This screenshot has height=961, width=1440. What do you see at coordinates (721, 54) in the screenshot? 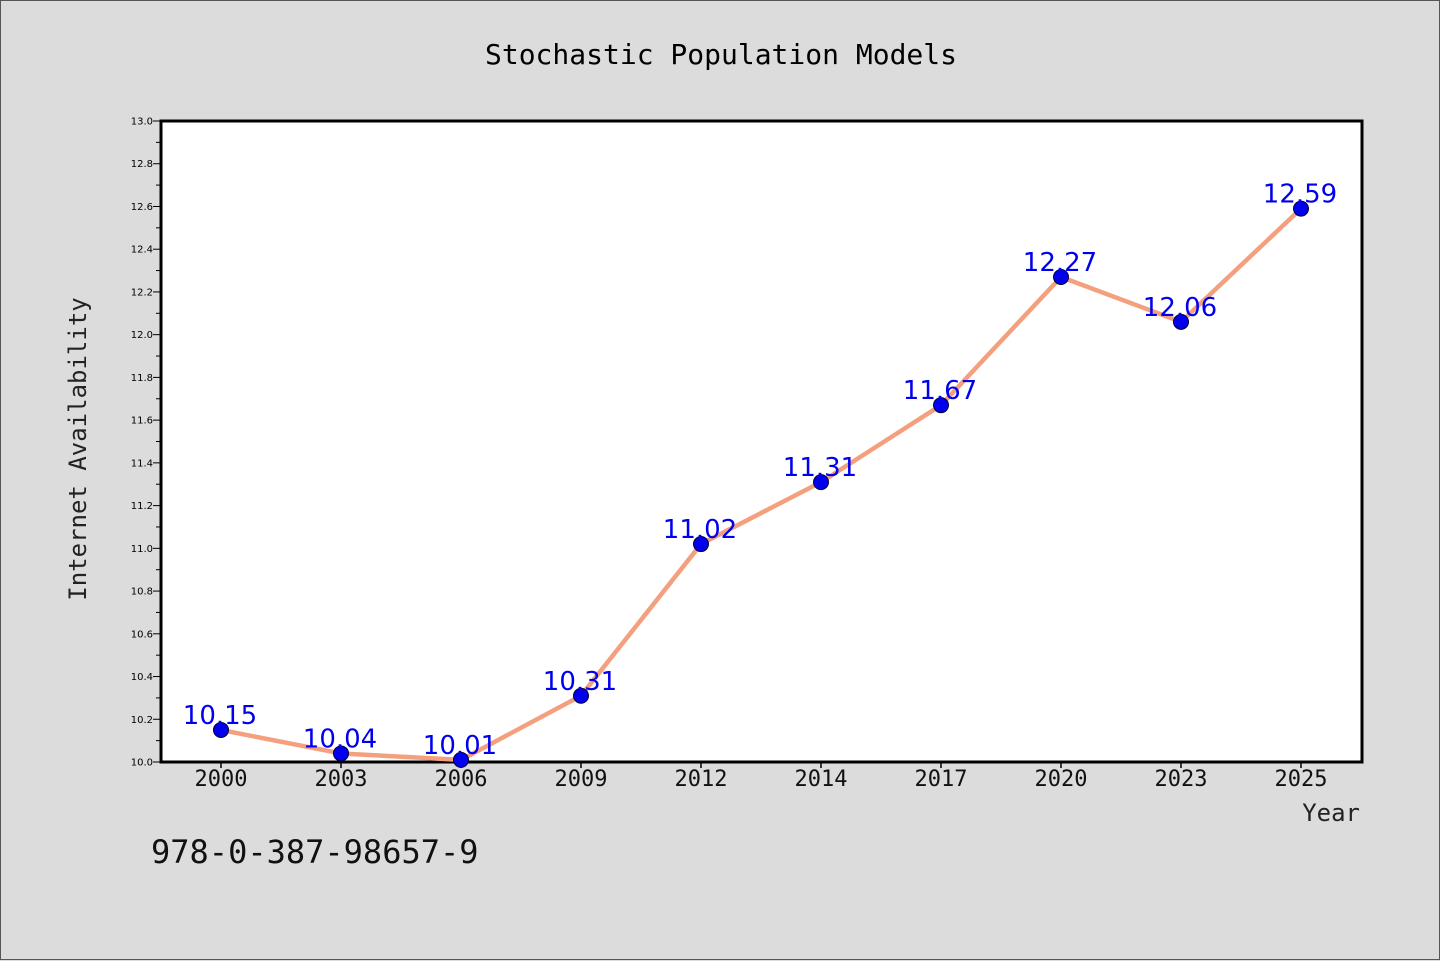
I see `chart-title: Stochastic Population Models` at bounding box center [721, 54].